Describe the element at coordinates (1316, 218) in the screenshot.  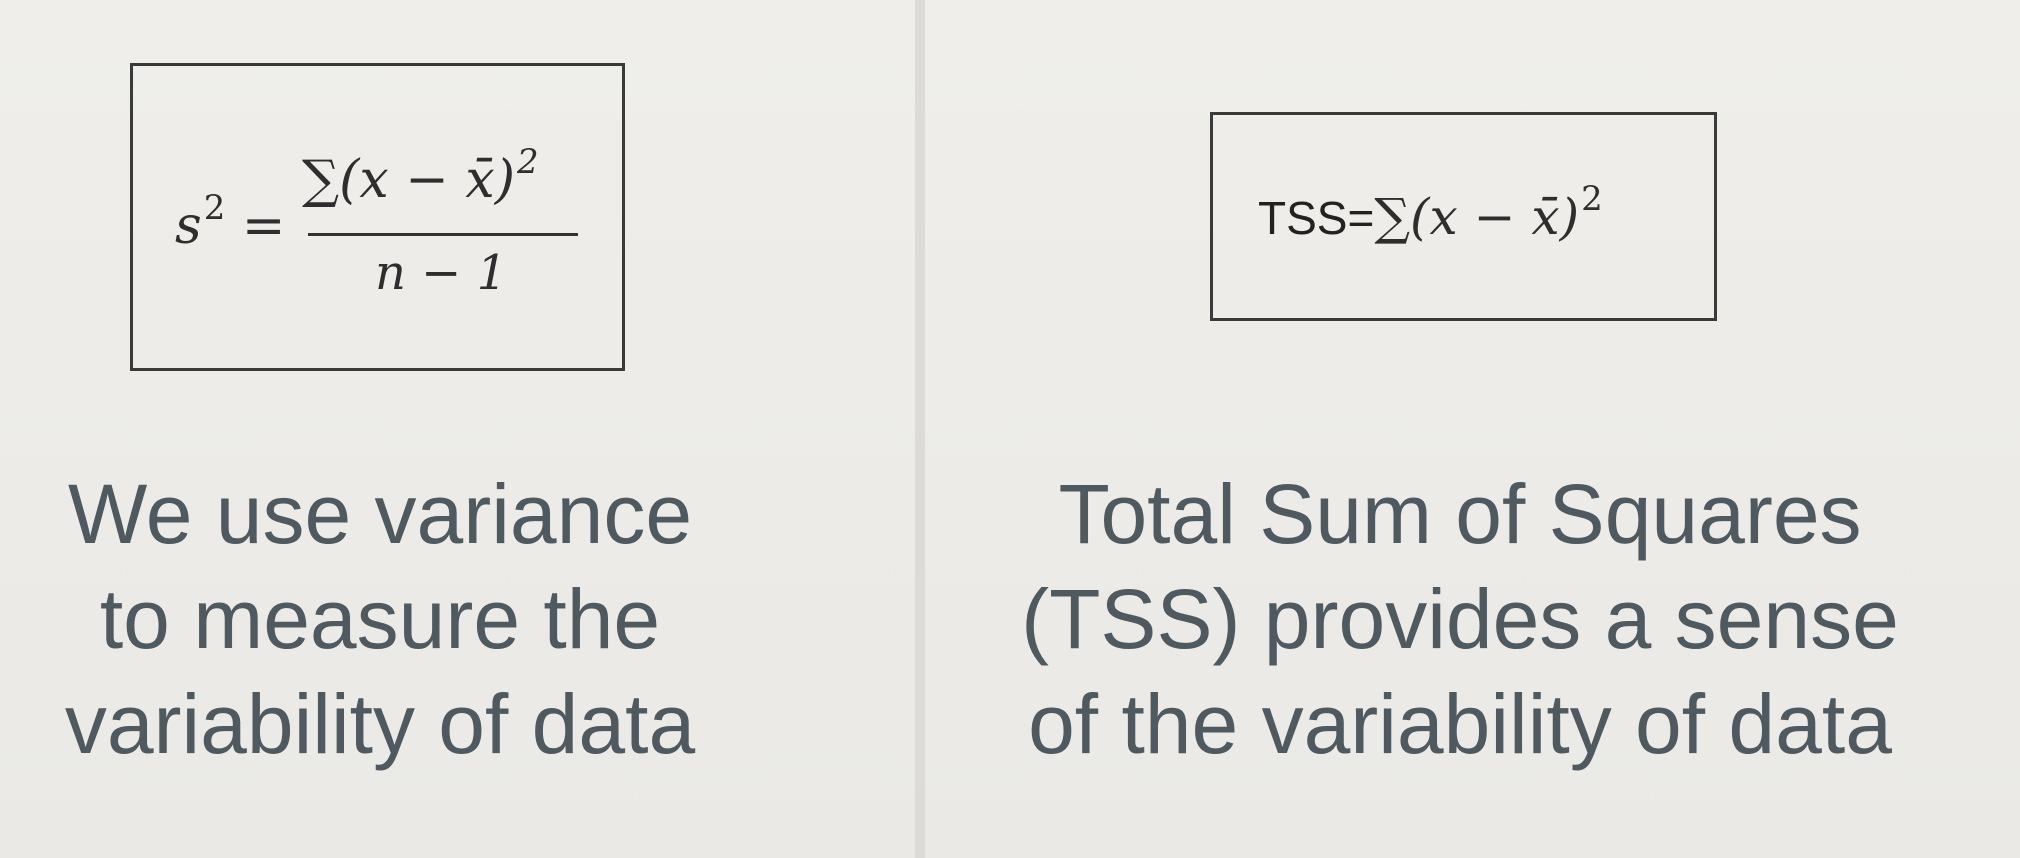
I see `tss-label: TSS=` at that location.